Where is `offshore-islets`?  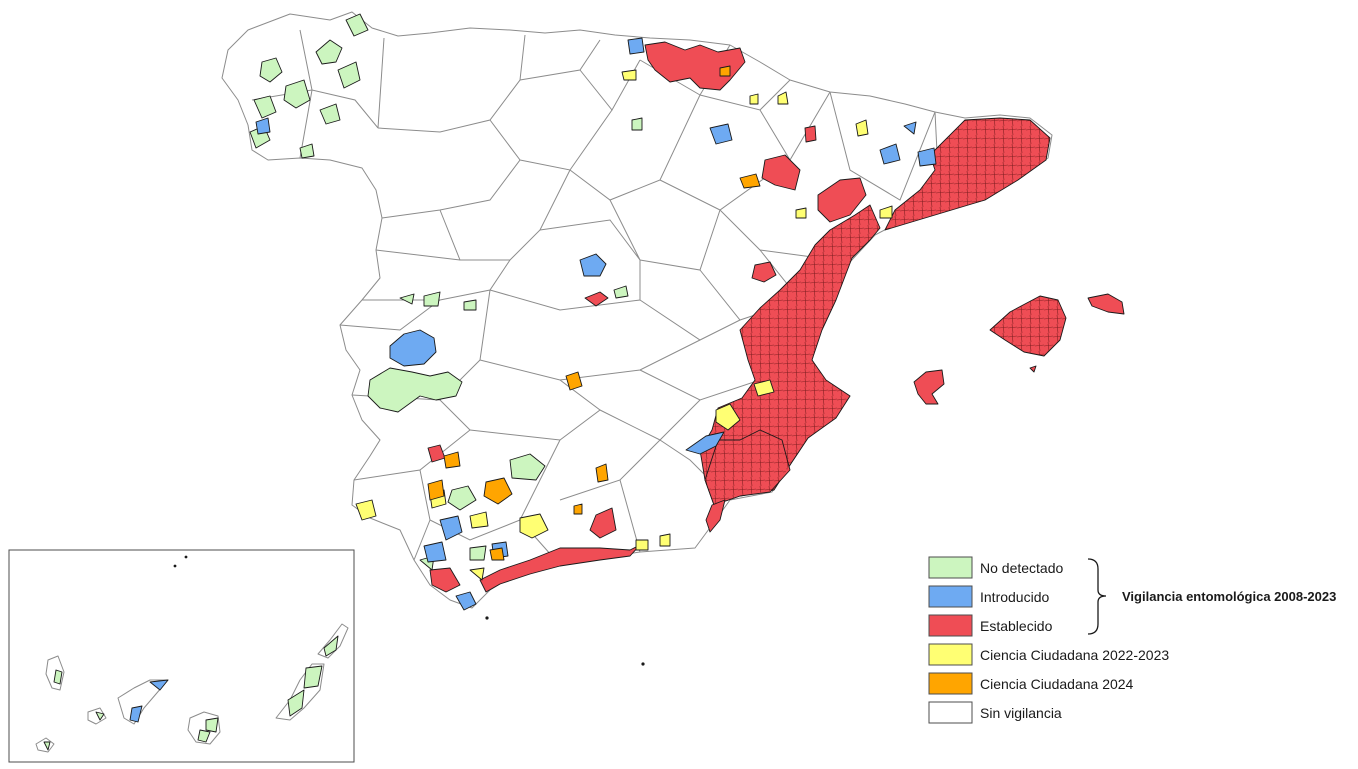
offshore-islets is located at coordinates (565, 641).